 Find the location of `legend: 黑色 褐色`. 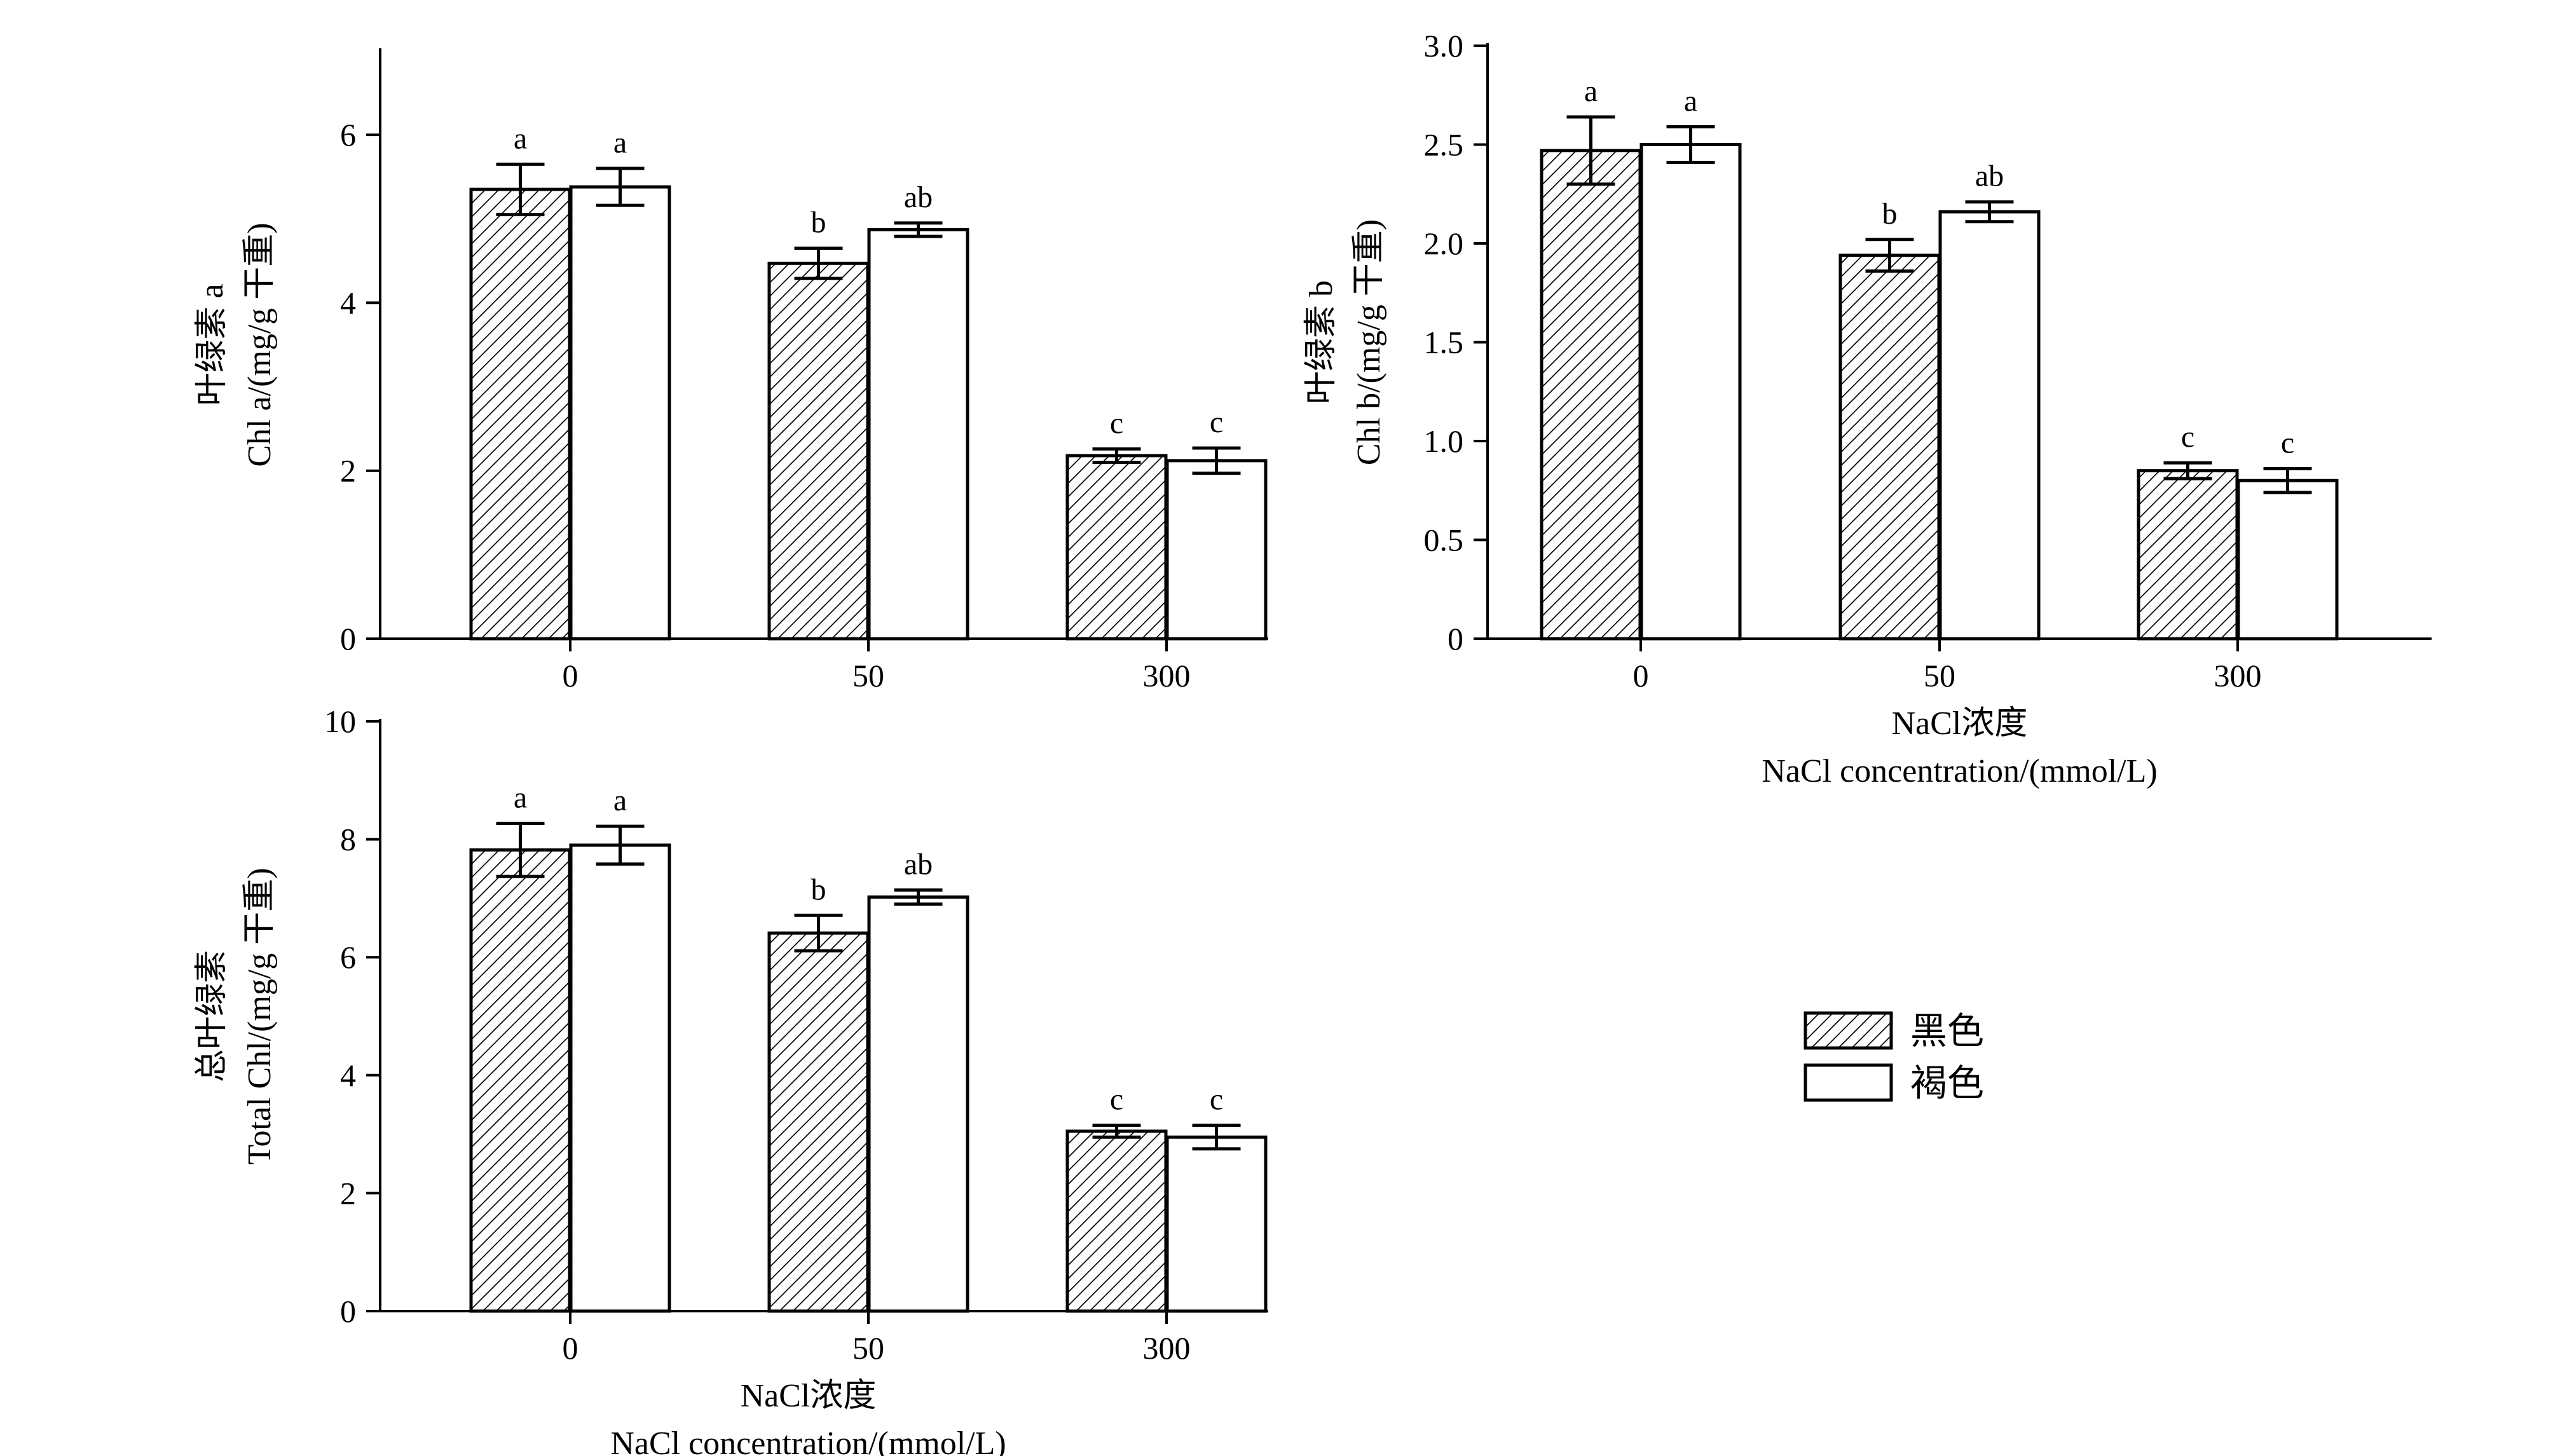

legend: 黑色 褐色 is located at coordinates (1894, 1057).